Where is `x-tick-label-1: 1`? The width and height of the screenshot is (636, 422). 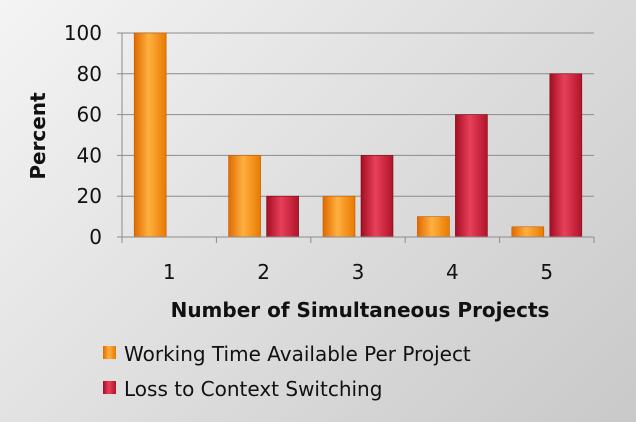
x-tick-label-1: 1 is located at coordinates (169, 272).